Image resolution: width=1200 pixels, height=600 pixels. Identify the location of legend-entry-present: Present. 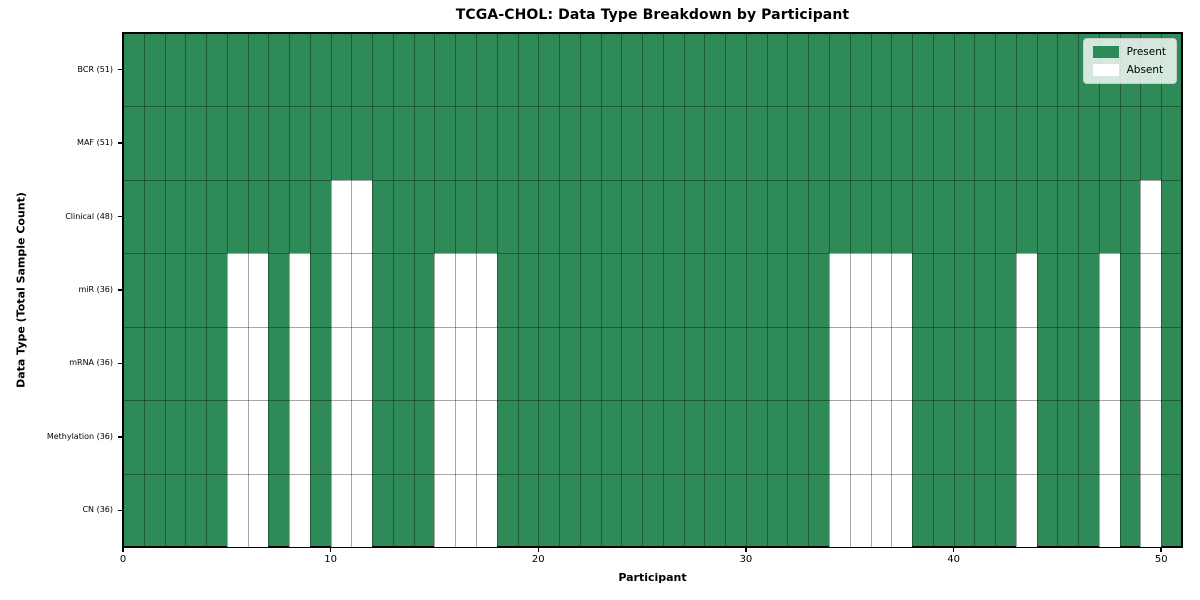
(1129, 52).